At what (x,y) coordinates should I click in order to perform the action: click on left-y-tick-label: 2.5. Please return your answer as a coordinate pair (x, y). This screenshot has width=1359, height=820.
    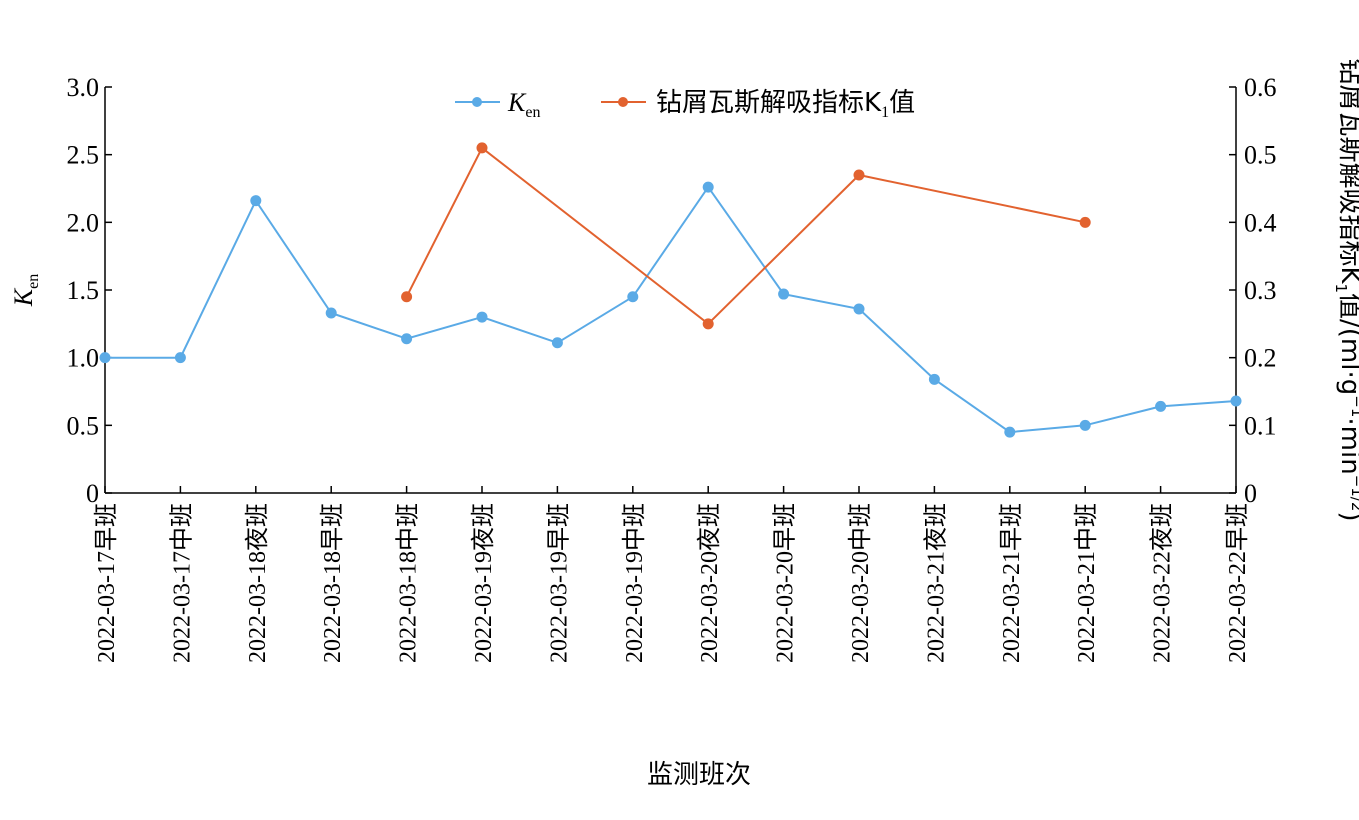
    Looking at the image, I should click on (83, 155).